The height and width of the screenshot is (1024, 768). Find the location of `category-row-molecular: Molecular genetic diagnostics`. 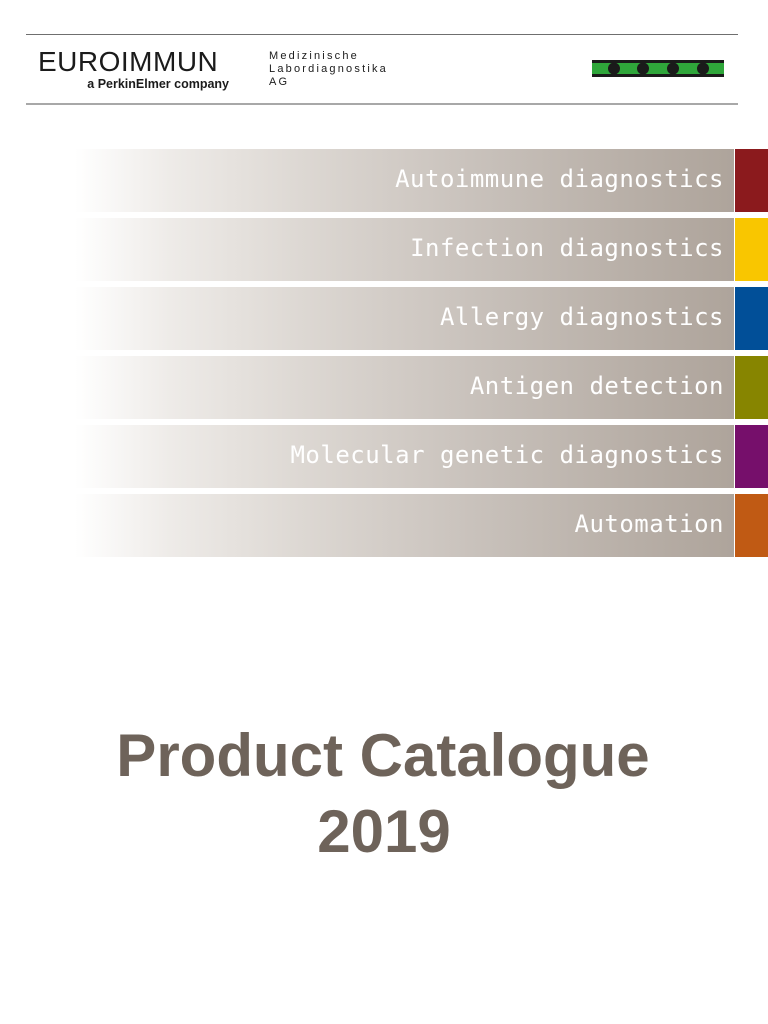

category-row-molecular: Molecular genetic diagnostics is located at coordinates (384, 456).